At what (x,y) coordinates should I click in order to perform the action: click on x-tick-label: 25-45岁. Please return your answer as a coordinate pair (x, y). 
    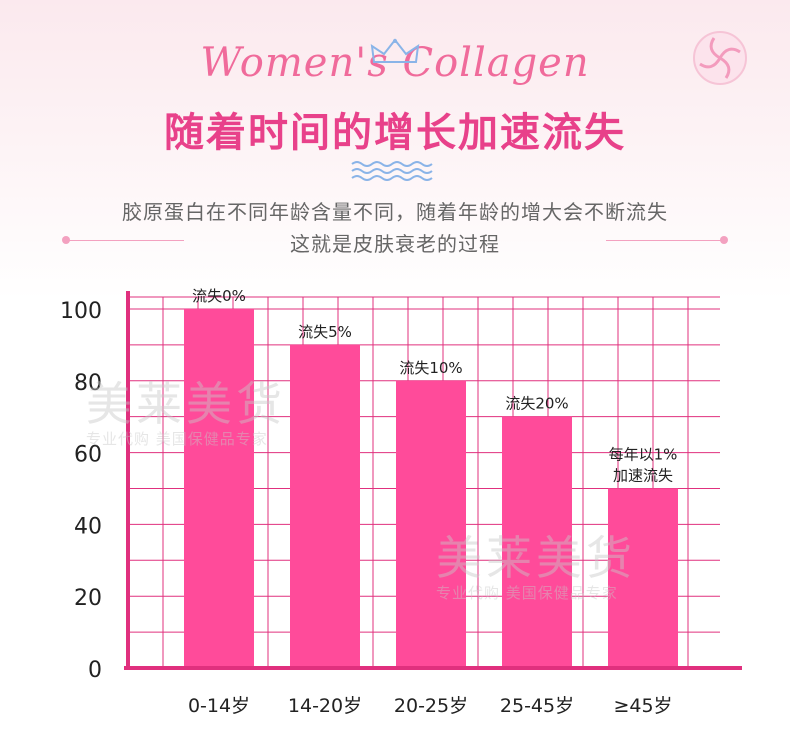
    Looking at the image, I should click on (537, 706).